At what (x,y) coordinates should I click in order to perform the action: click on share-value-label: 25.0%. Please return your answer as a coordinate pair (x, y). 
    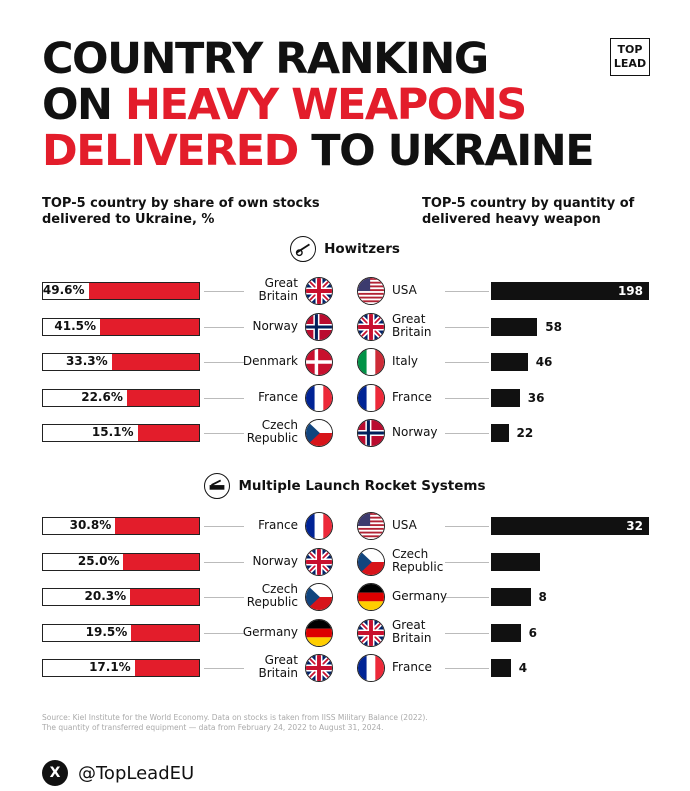
    Looking at the image, I should click on (98, 560).